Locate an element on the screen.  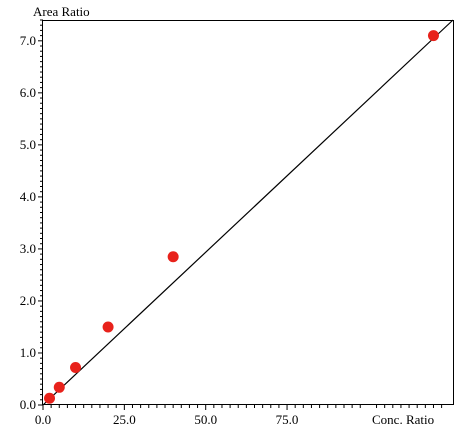
y-tick-label: 3.0 is located at coordinates (28, 248).